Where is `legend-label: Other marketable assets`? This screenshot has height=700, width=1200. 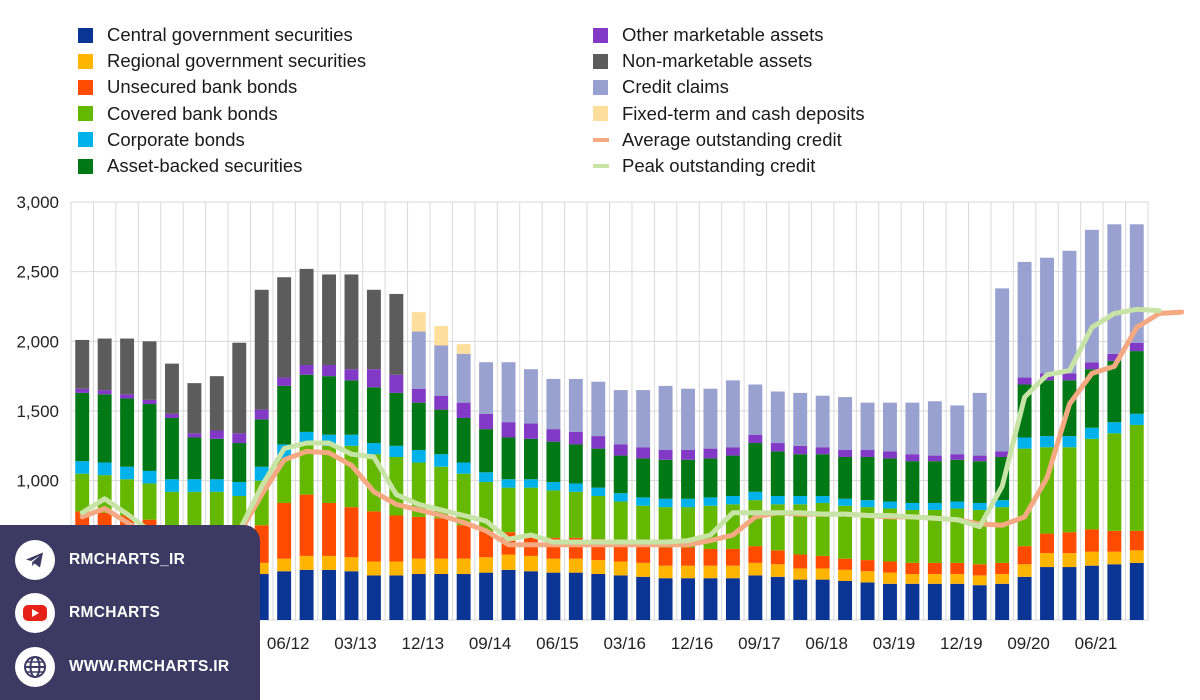 legend-label: Other marketable assets is located at coordinates (723, 35).